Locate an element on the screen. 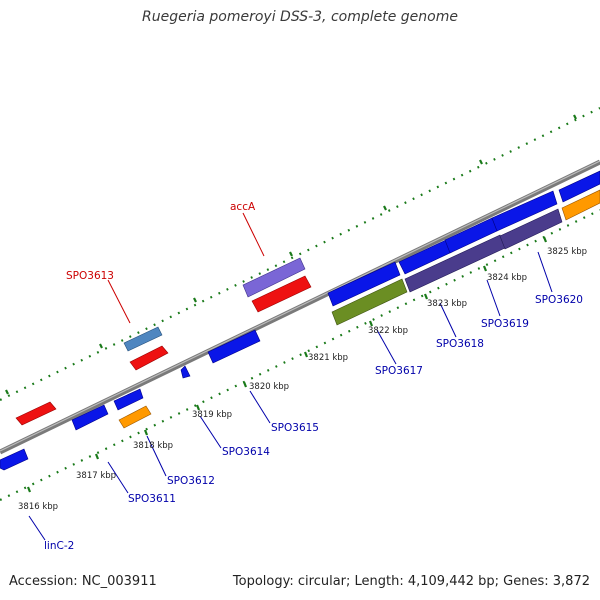 Image resolution: width=600 pixels, height=600 pixels. gene-SPO3620 is located at coordinates (524, 211).